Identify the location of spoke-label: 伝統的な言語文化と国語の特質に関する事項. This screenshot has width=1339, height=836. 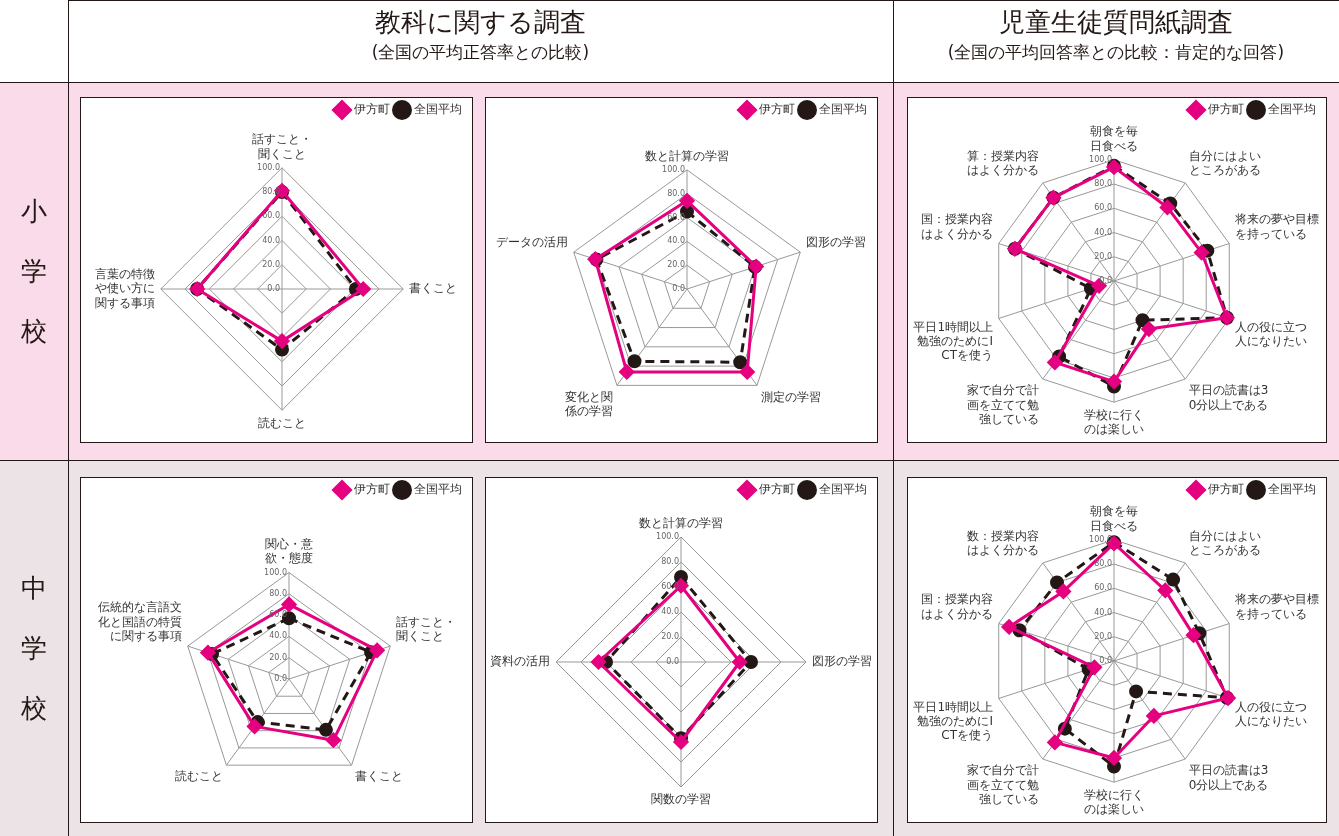
(140, 622).